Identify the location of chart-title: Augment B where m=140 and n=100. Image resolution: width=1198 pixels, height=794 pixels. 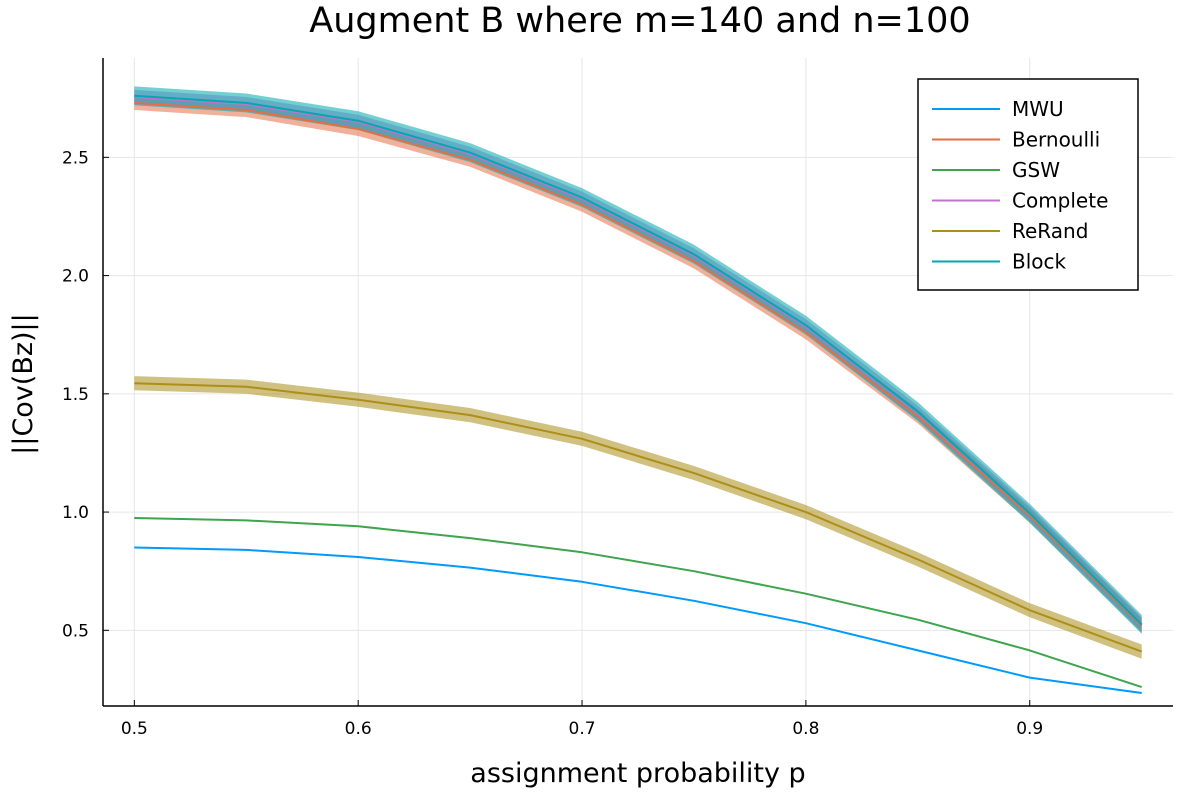
(639, 21).